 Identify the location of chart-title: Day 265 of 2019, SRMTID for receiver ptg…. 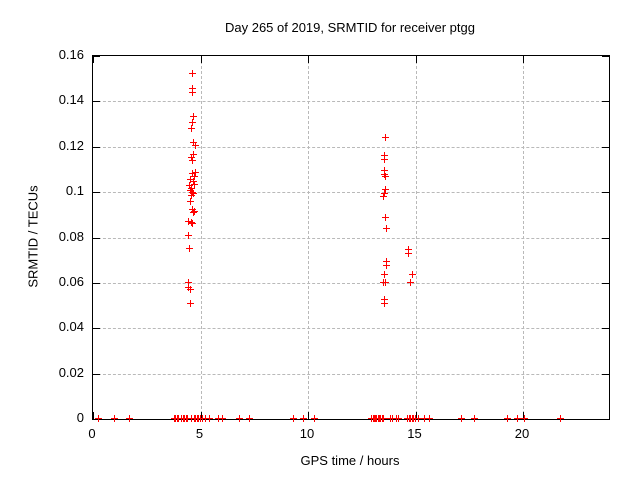
(349, 27).